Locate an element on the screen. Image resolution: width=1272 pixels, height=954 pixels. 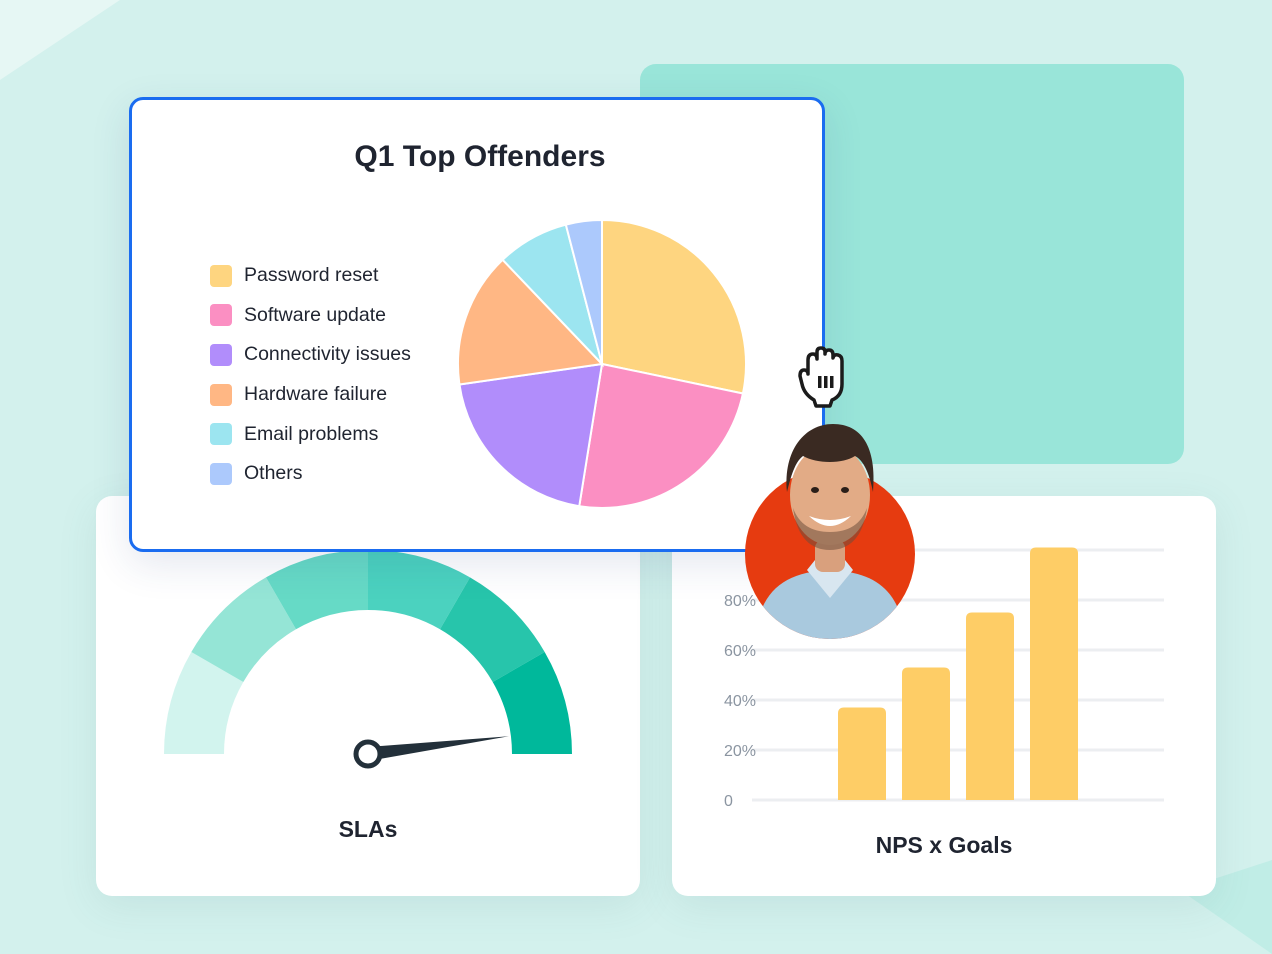
pie-slice-others is located at coordinates (583, 291).